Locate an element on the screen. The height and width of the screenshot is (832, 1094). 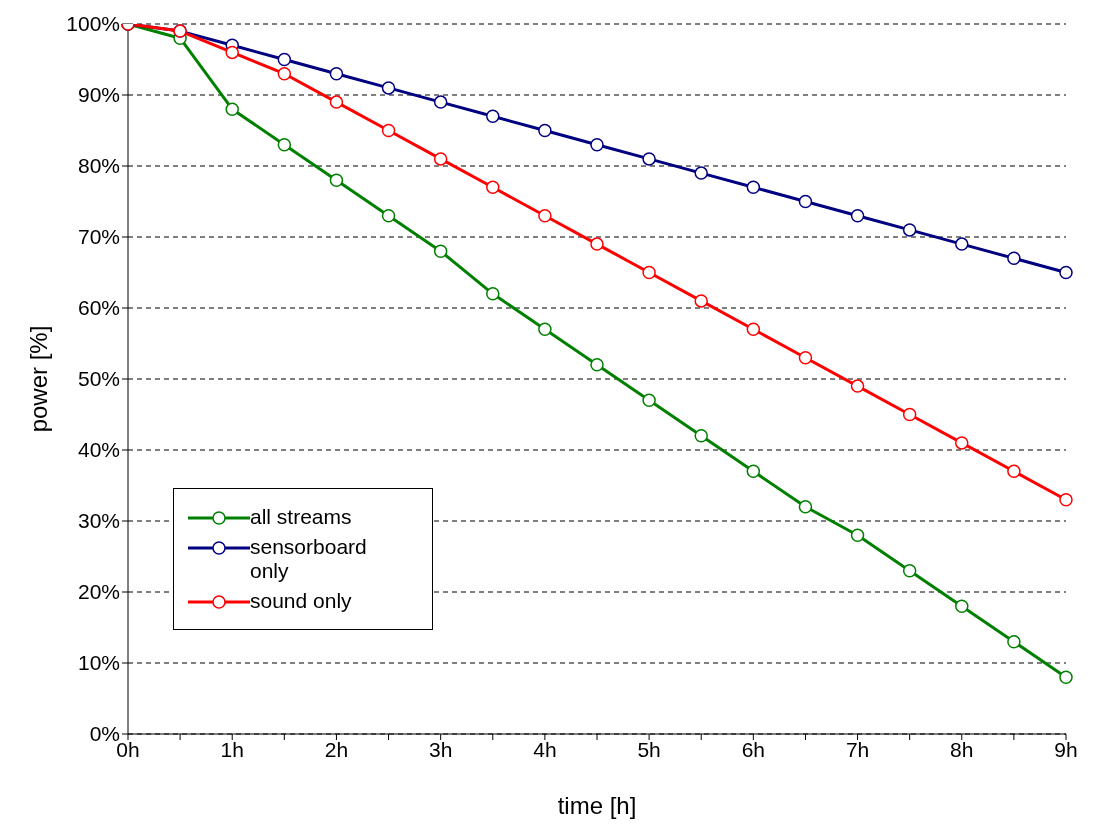
x-tick-label: 2h is located at coordinates (336, 749).